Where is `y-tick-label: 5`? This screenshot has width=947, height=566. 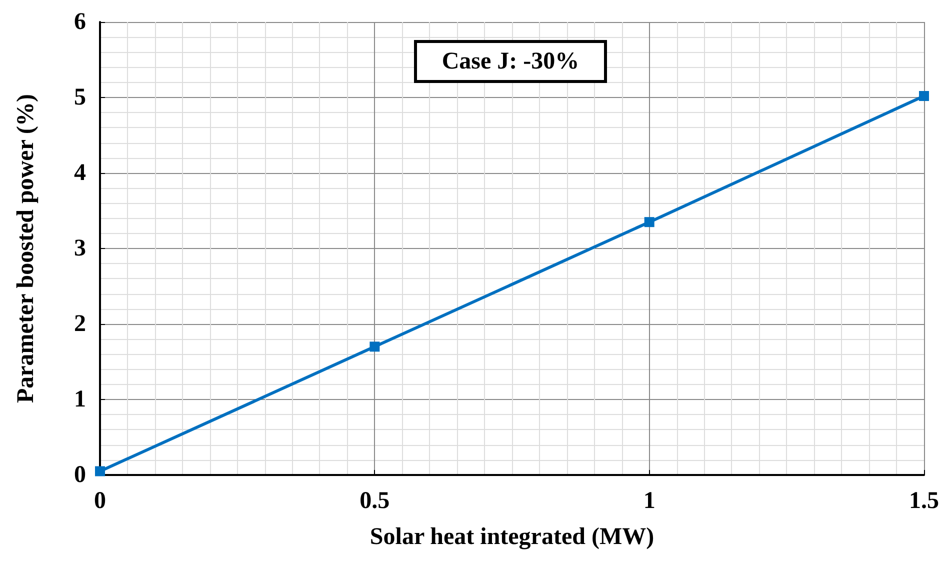
y-tick-label: 5 is located at coordinates (80, 97).